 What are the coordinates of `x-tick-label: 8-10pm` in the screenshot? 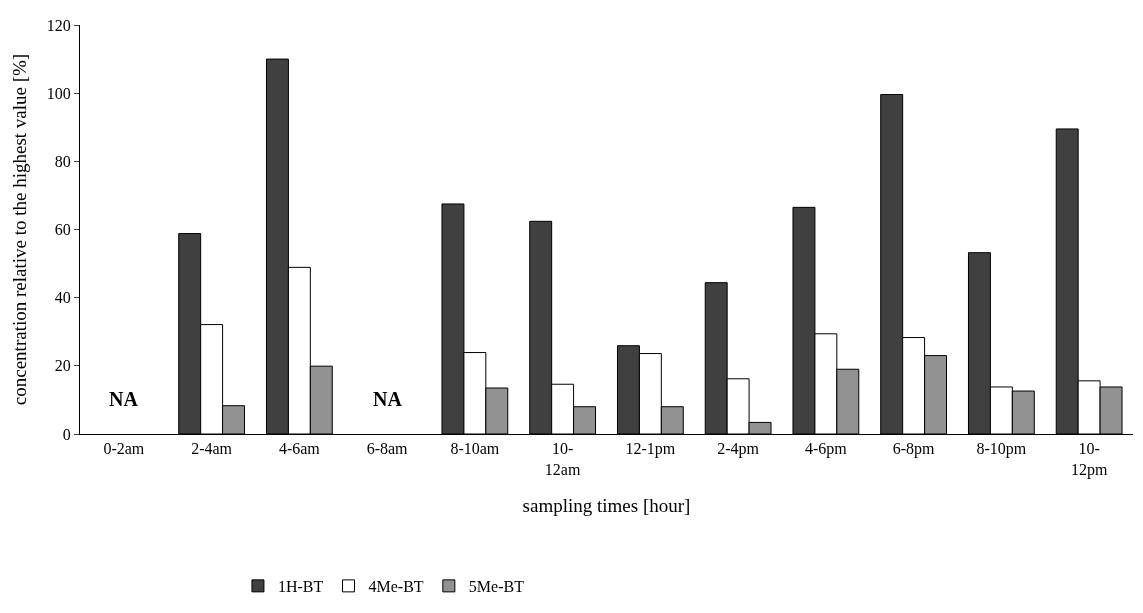 It's located at (1001, 449).